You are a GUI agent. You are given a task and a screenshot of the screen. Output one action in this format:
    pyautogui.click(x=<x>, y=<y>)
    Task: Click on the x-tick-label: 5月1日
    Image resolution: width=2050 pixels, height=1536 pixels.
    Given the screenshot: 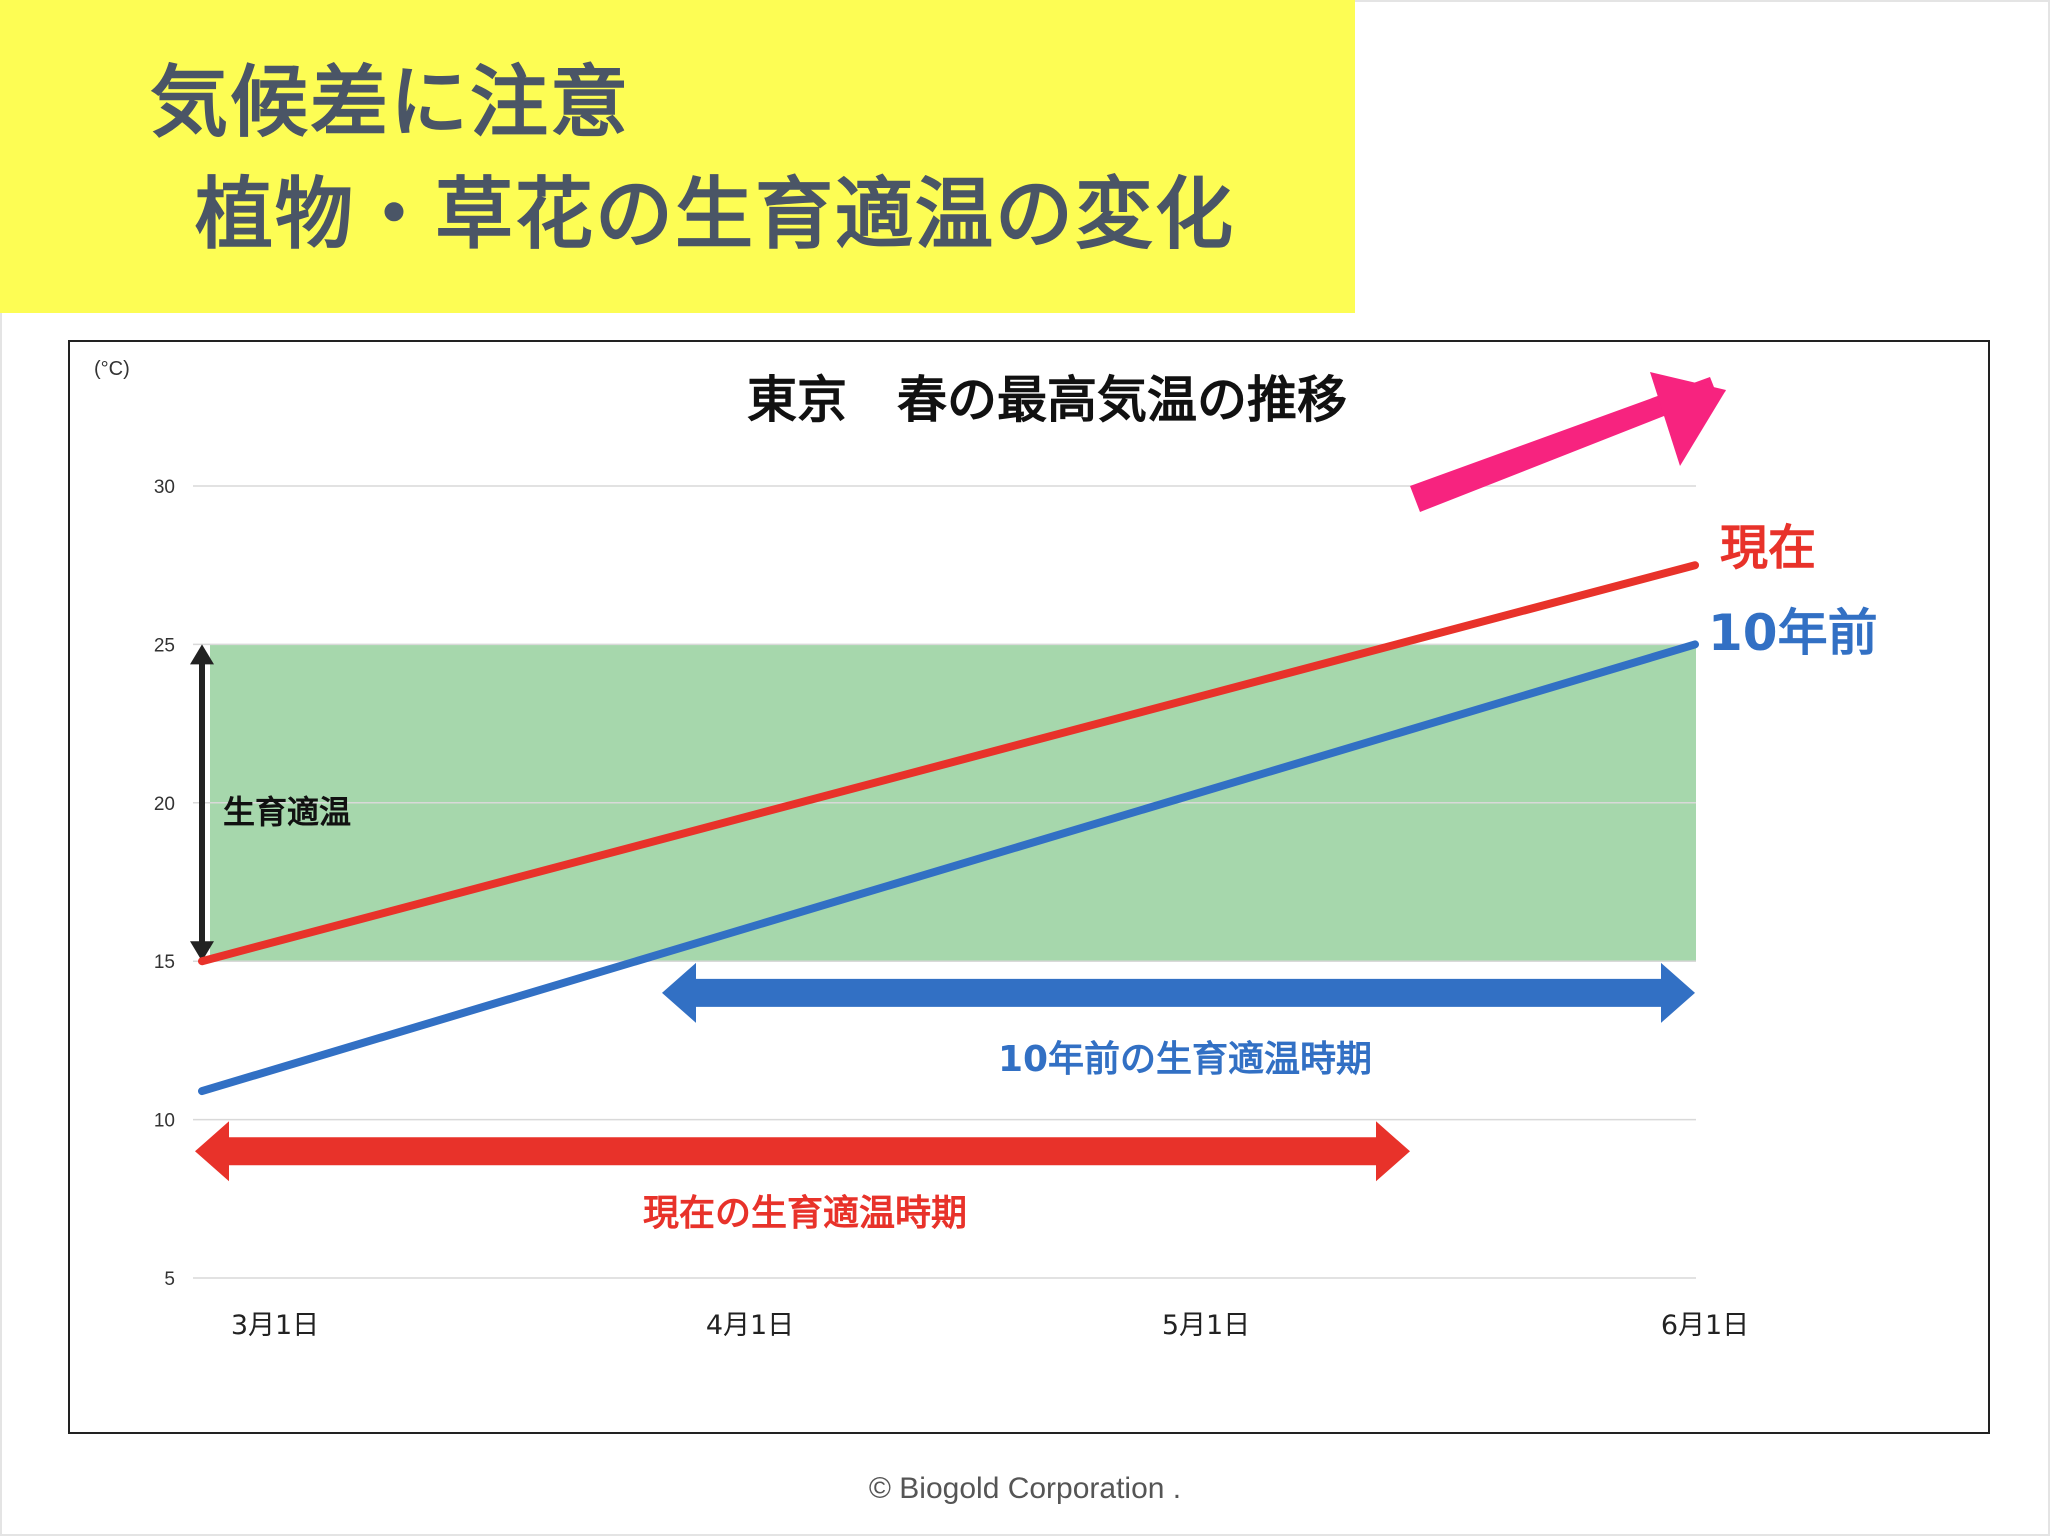 What is the action you would take?
    pyautogui.click(x=1206, y=1325)
    